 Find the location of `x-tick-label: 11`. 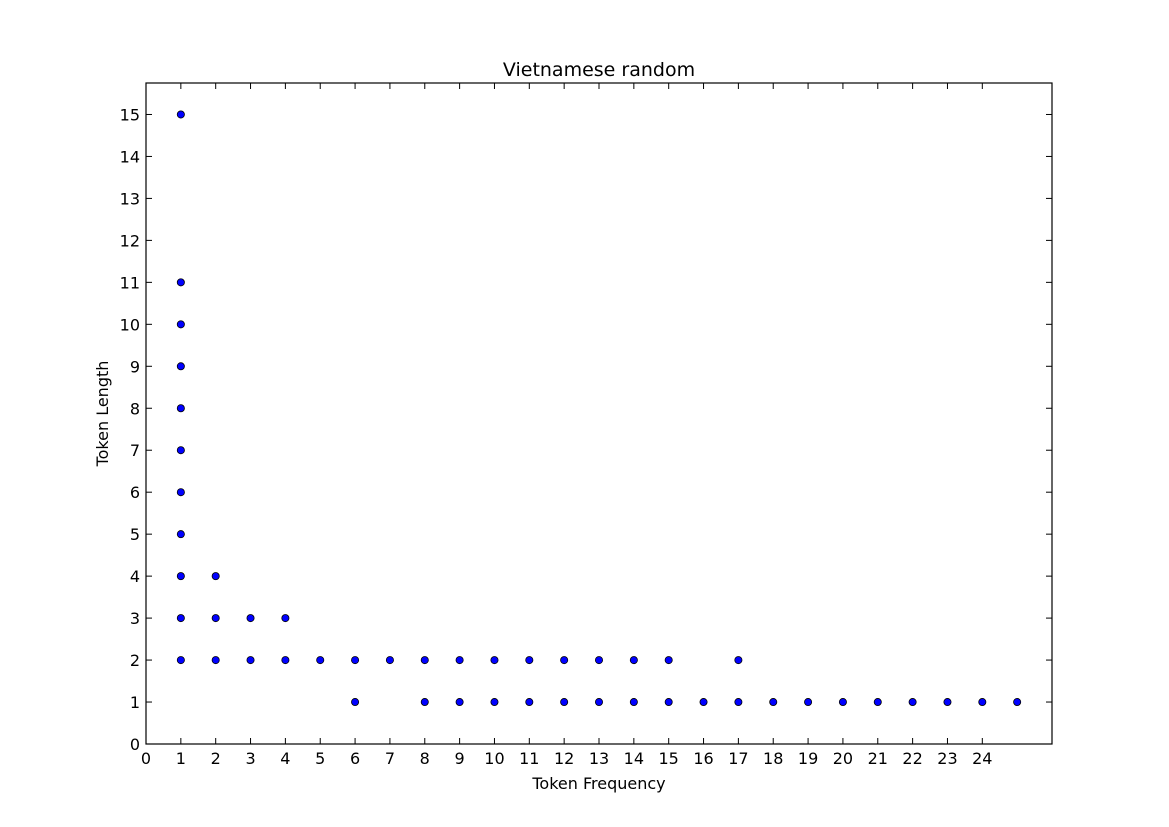

x-tick-label: 11 is located at coordinates (529, 758).